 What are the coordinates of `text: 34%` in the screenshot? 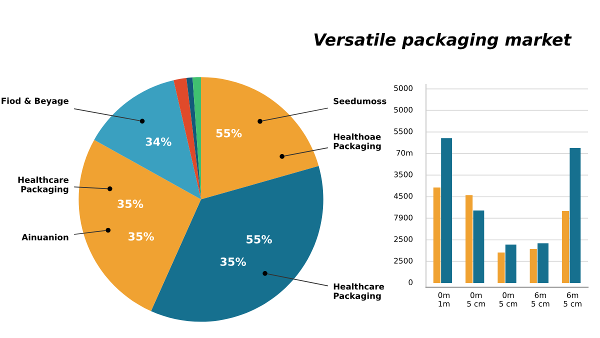 It's located at (159, 142).